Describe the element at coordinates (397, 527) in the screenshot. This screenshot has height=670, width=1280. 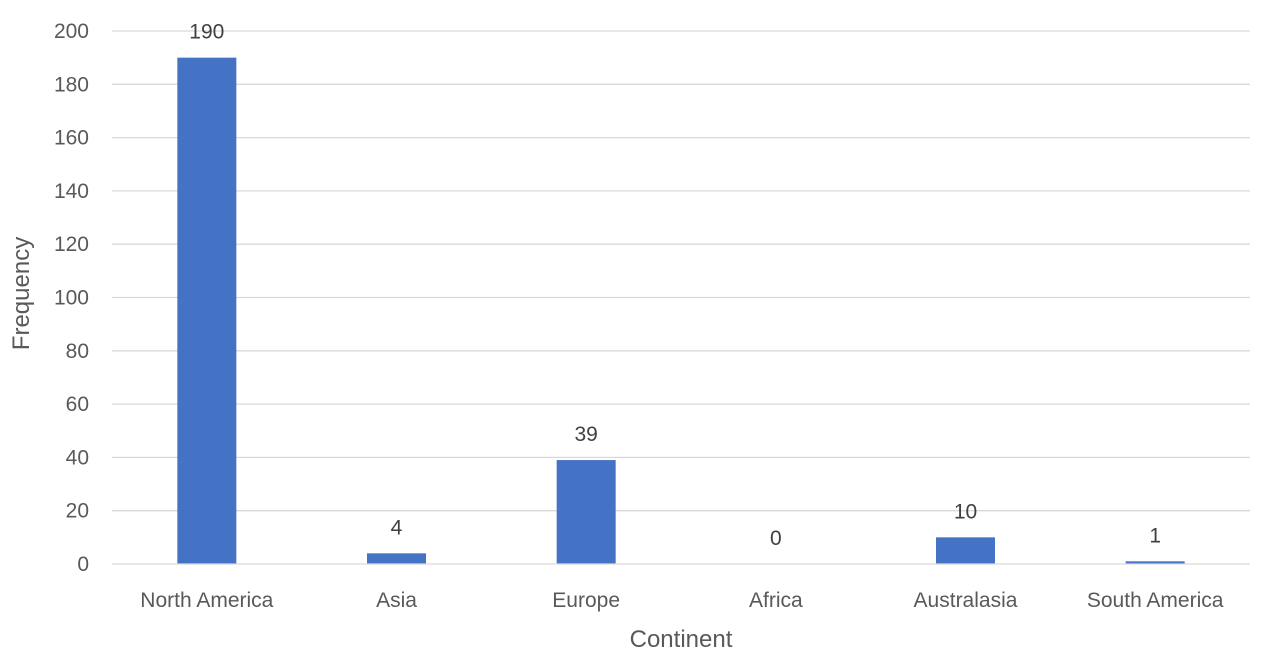
I see `data-label: 4` at that location.